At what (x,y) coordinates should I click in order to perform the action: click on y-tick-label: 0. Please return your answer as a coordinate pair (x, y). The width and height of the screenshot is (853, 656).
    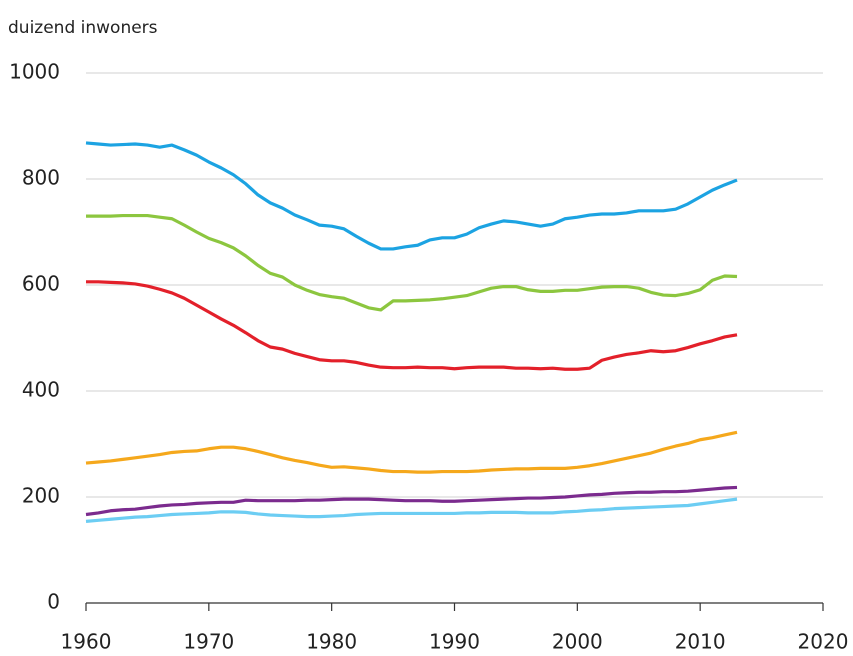
    Looking at the image, I should click on (53, 602).